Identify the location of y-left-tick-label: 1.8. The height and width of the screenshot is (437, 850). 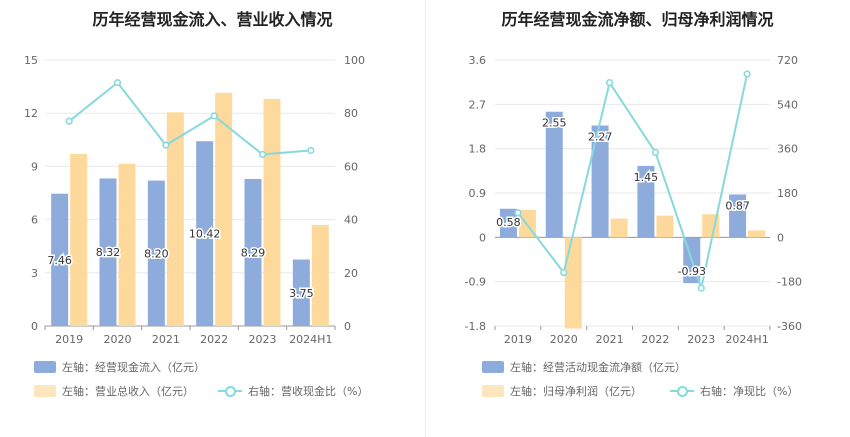
(478, 149).